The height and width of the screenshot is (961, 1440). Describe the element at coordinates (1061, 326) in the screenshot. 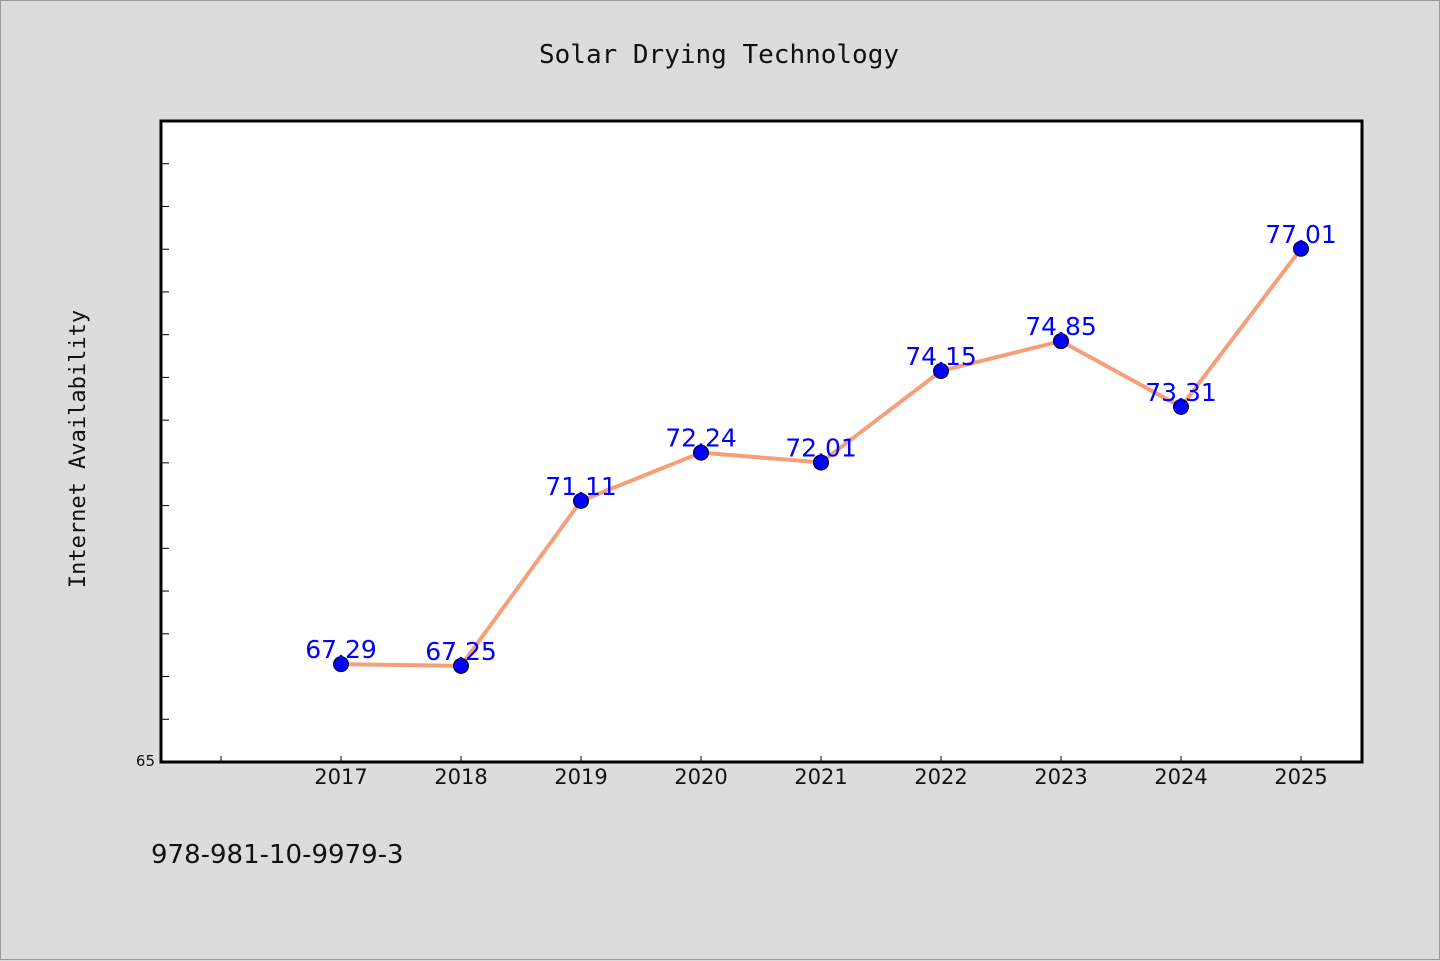

I see `data-label: 74.85` at that location.